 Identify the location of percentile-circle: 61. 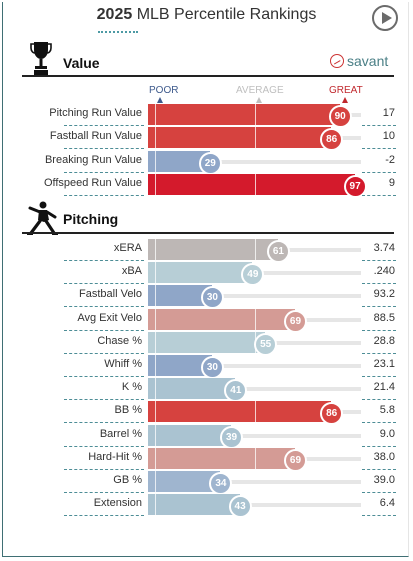
(278, 251).